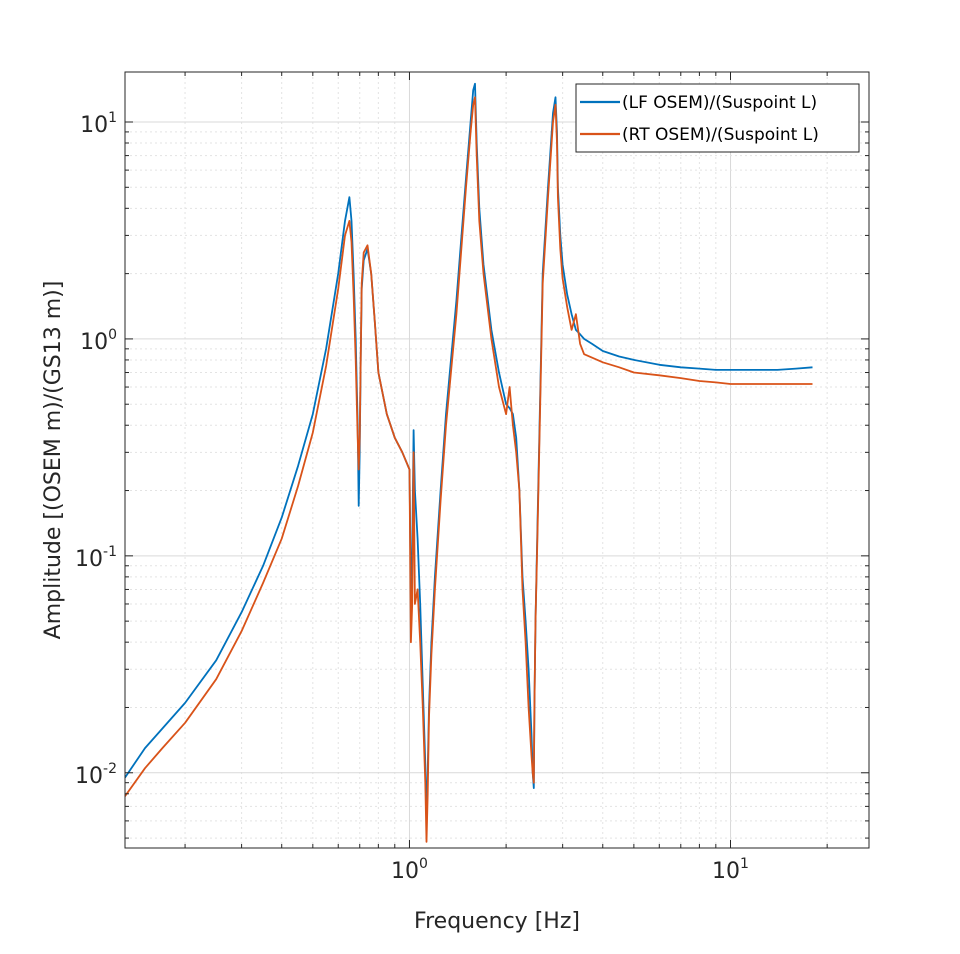 The image size is (960, 954). What do you see at coordinates (720, 135) in the screenshot?
I see `legend-entry-rt: (RT OSEM)/(Suspoint L)` at bounding box center [720, 135].